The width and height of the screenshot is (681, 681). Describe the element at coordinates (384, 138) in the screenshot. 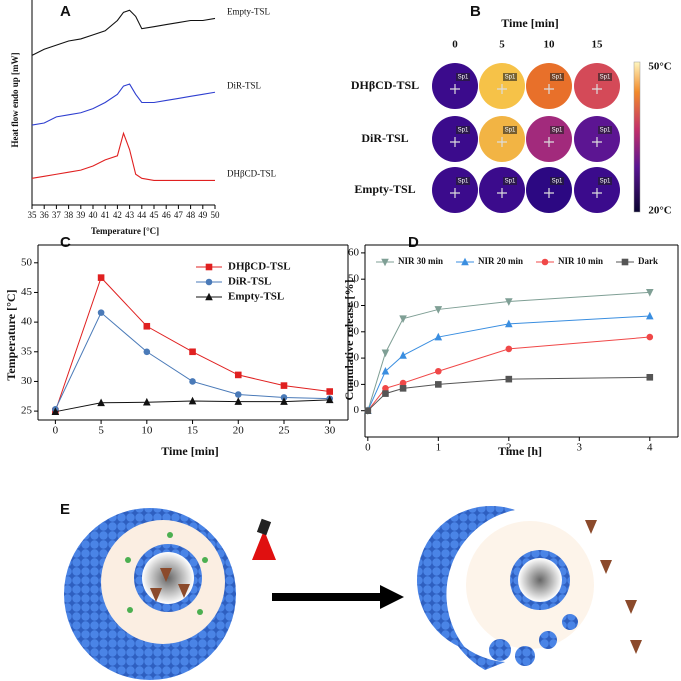

I see `row-label: DiR-TSL` at that location.